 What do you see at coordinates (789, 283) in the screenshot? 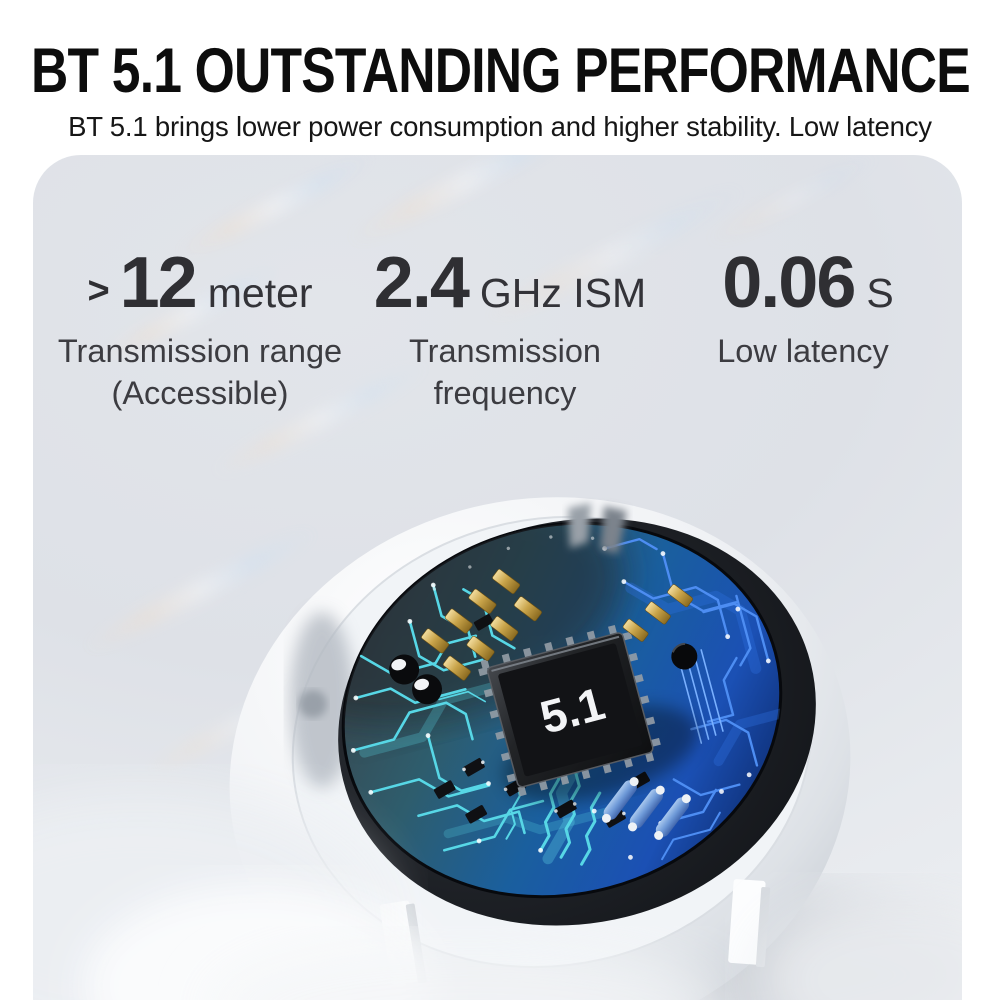
I see `spec-value: 0.06` at bounding box center [789, 283].